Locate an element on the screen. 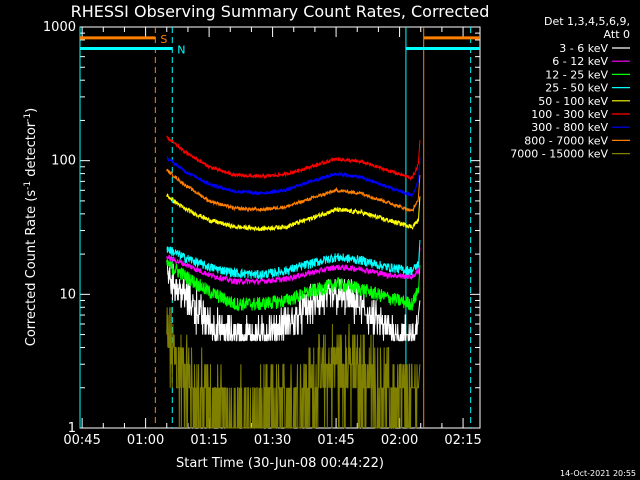 Image resolution: width=640 pixels, height=480 pixels. legend-header-line2: Att 0 is located at coordinates (617, 34).